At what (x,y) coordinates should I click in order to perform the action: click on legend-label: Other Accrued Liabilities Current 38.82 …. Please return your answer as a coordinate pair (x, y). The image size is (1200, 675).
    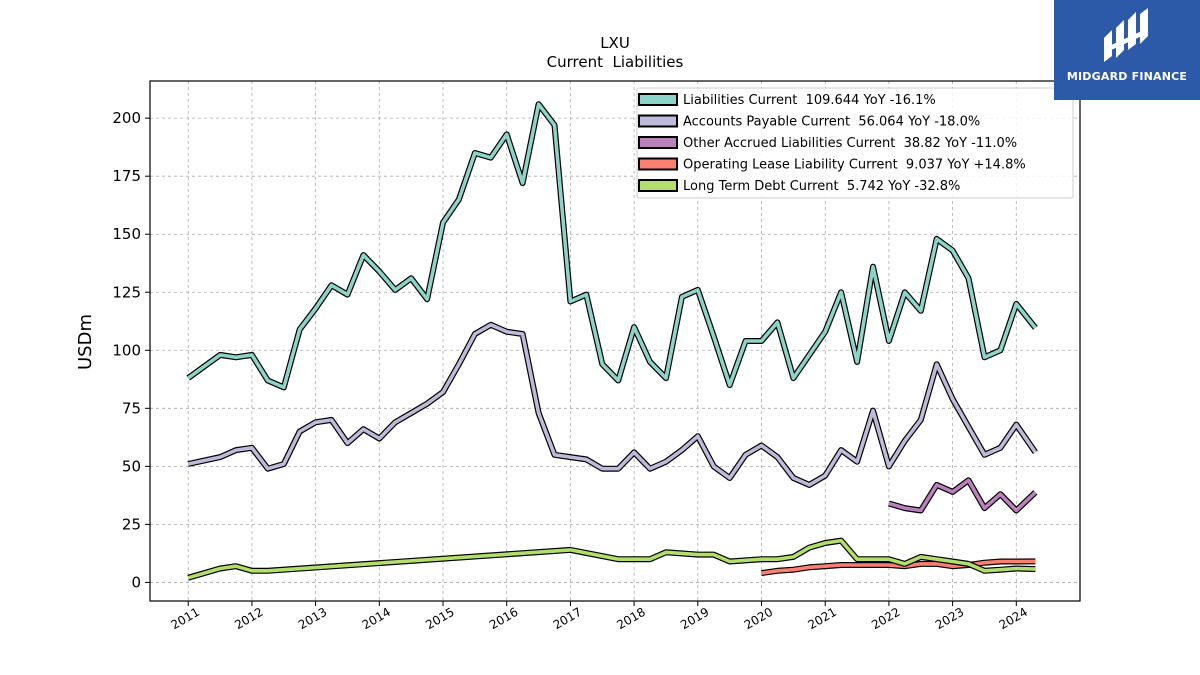
    Looking at the image, I should click on (850, 143).